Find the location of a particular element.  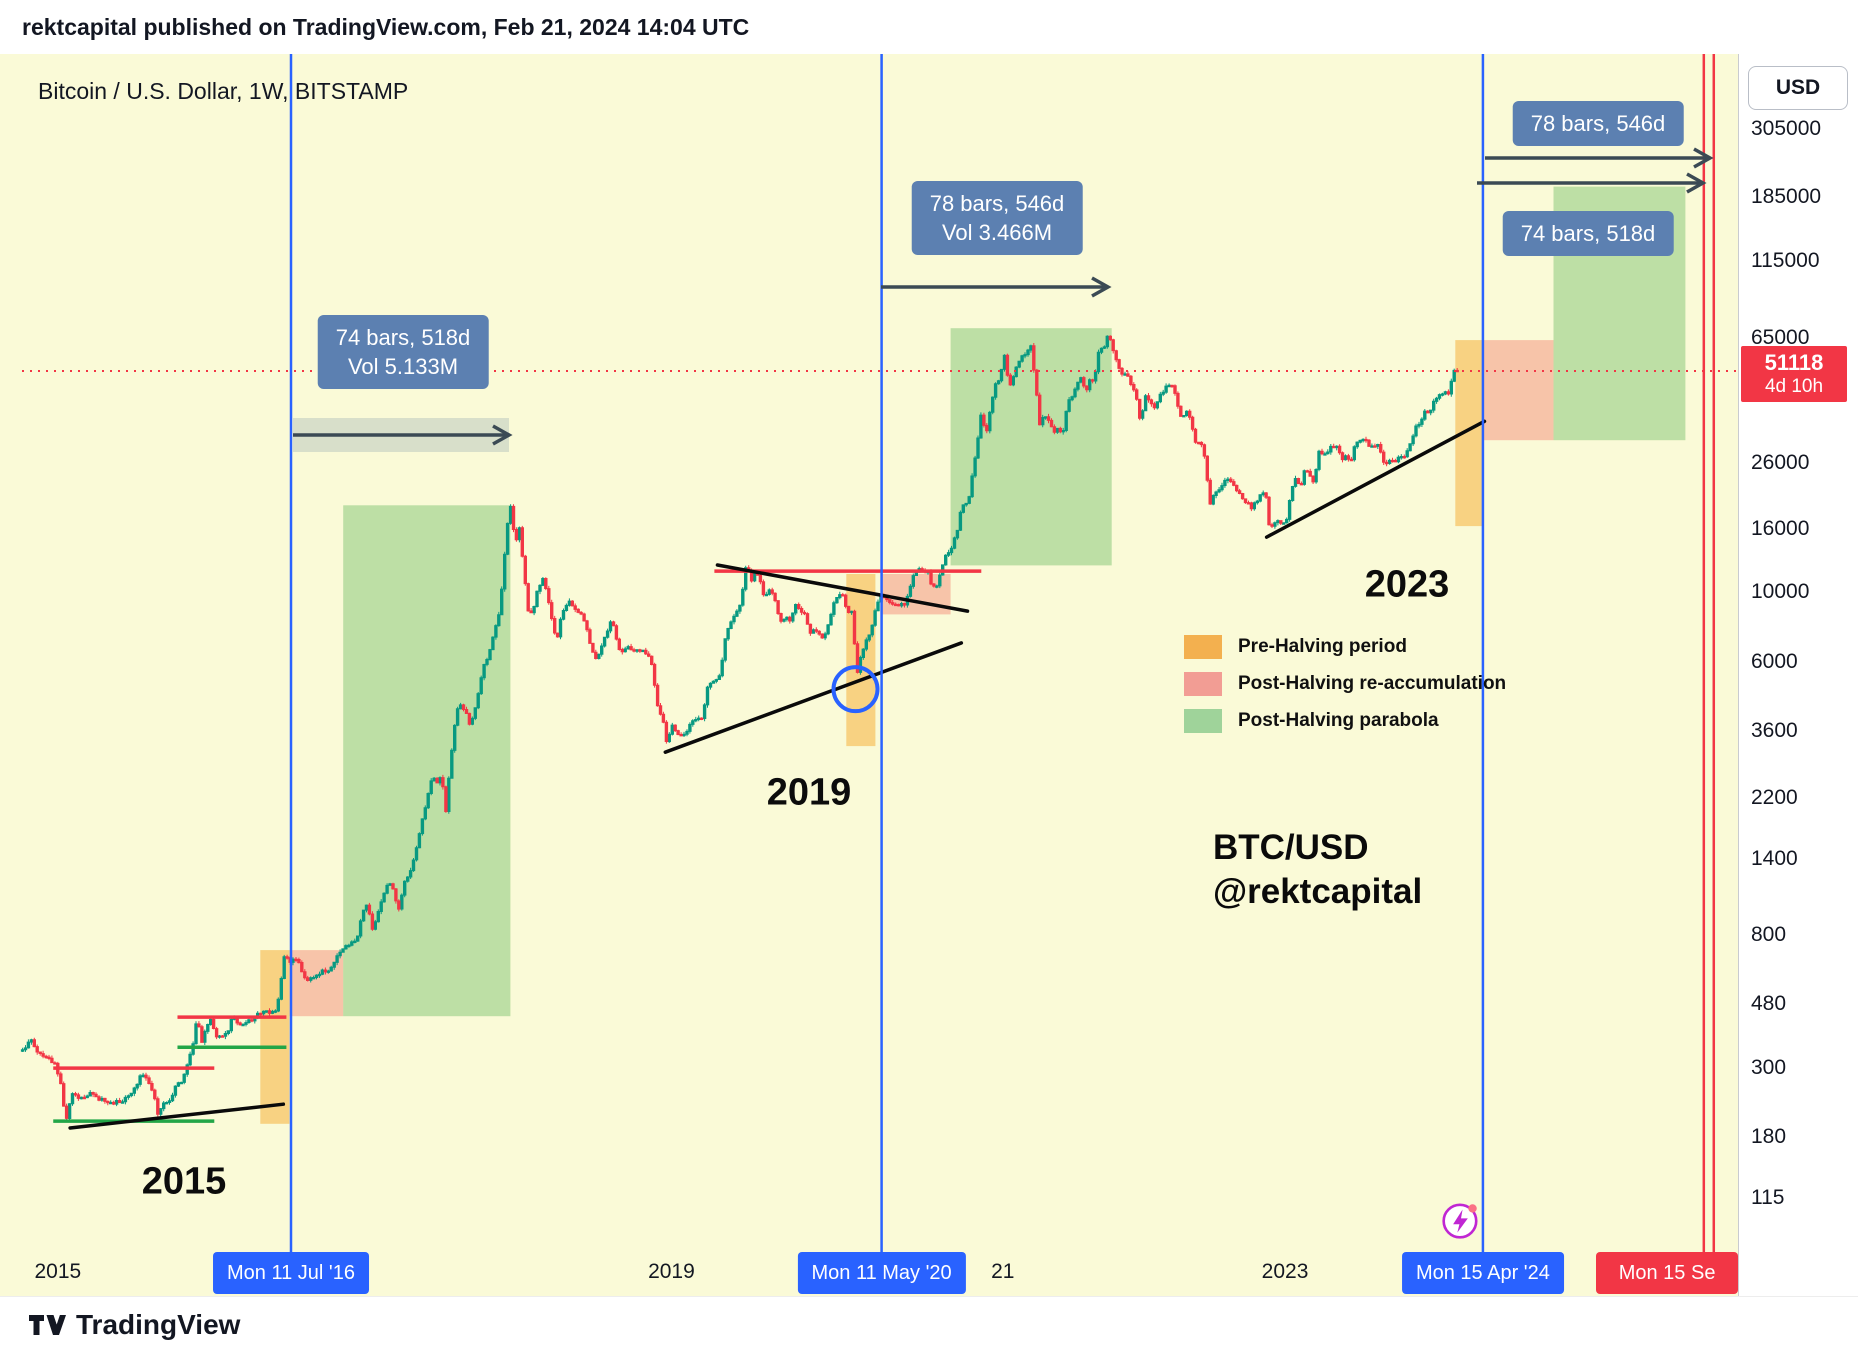

current-price-badge: 51118 4d 10h is located at coordinates (1794, 374).